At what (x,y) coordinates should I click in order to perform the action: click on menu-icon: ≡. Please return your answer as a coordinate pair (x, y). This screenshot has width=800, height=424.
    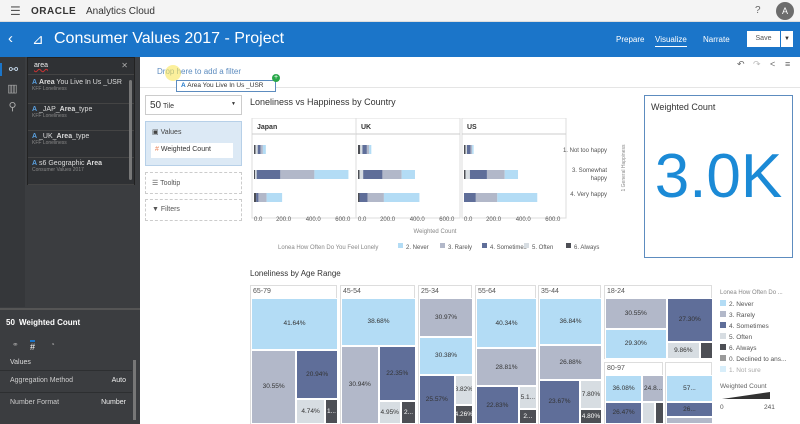
    Looking at the image, I should click on (788, 64).